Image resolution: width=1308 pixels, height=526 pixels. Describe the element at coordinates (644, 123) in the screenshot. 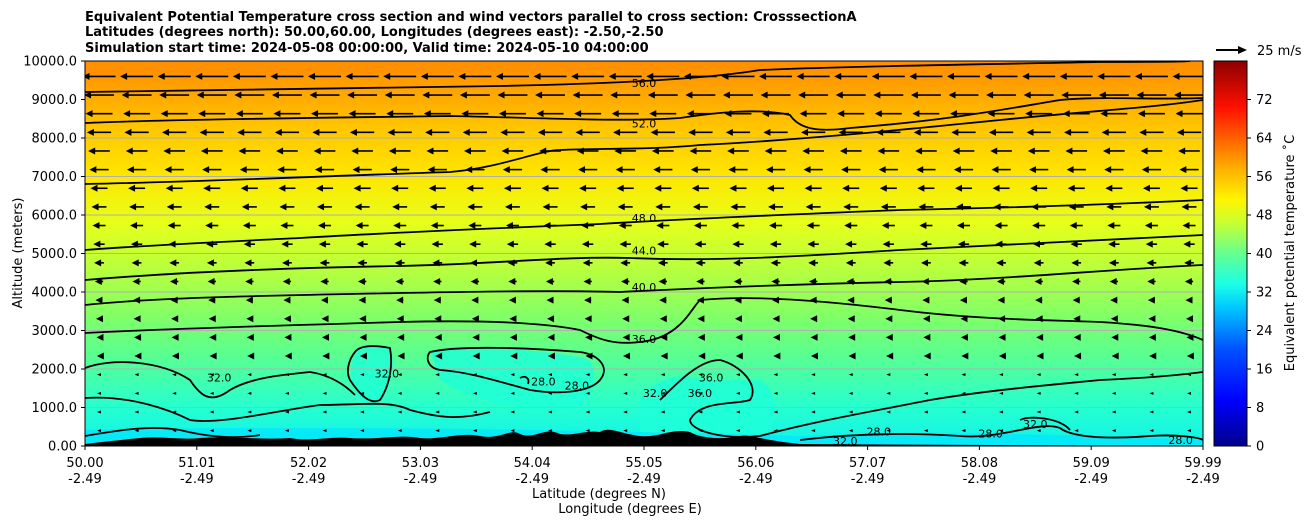

I see `contour-label: 52.0` at that location.